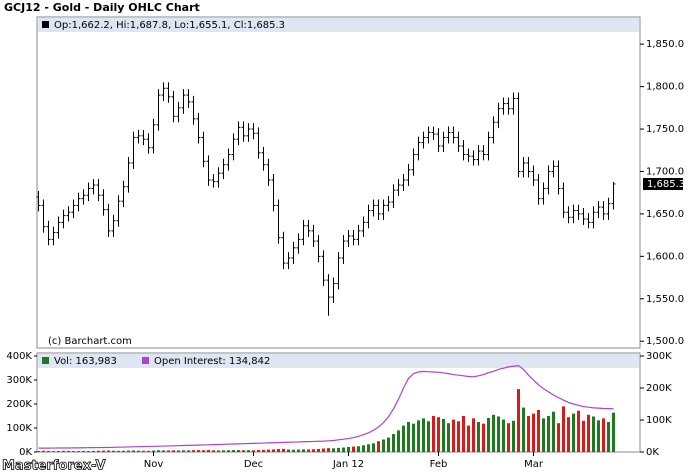 Image resolution: width=688 pixels, height=476 pixels. I want to click on y-tick-label: 1,550.0, so click(665, 299).